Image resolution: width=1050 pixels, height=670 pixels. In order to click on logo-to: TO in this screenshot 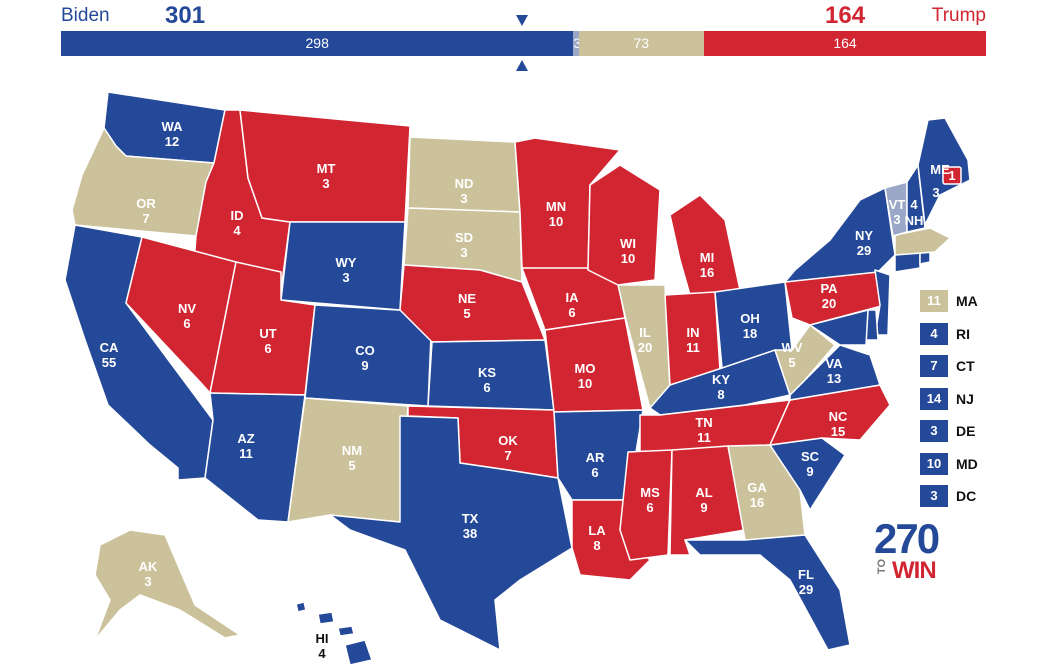, I will do `click(882, 567)`.